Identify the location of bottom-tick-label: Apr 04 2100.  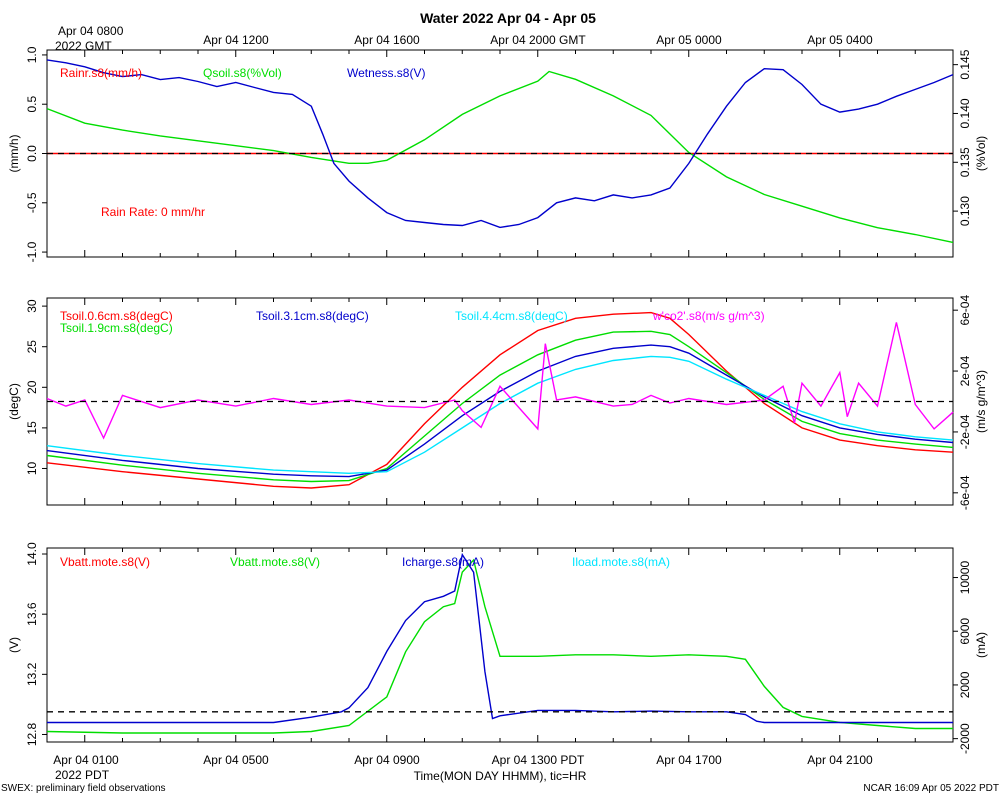
(840, 760).